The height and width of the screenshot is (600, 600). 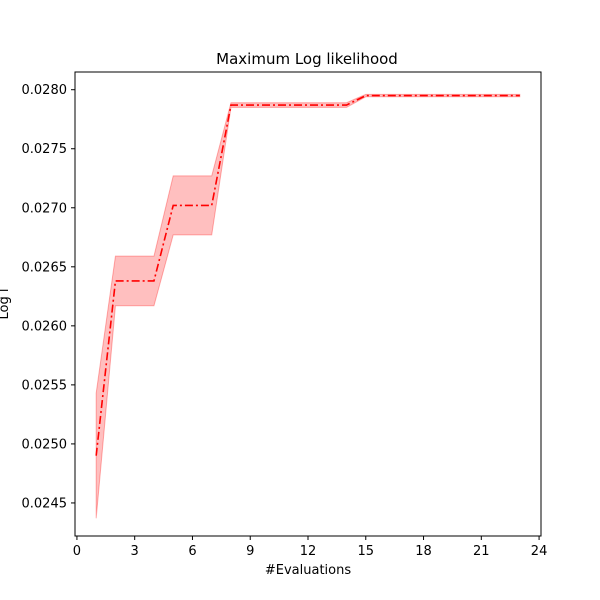 What do you see at coordinates (539, 551) in the screenshot?
I see `x-tick-label: 24` at bounding box center [539, 551].